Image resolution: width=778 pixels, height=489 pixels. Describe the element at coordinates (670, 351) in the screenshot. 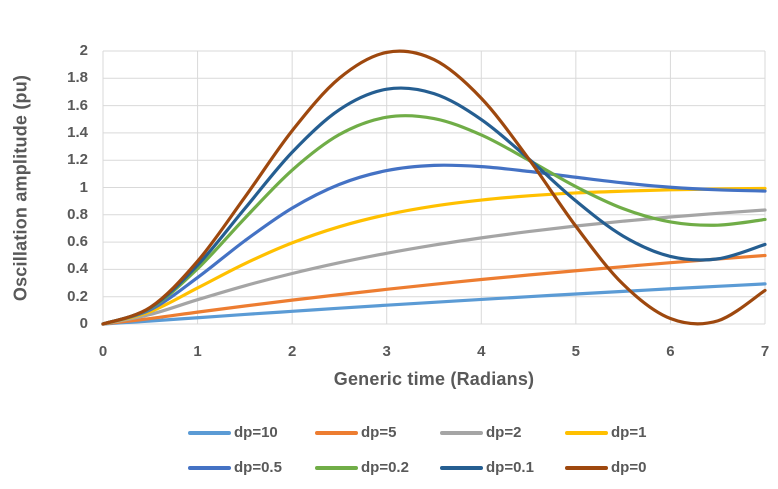

I see `x-tick-label: 6` at that location.